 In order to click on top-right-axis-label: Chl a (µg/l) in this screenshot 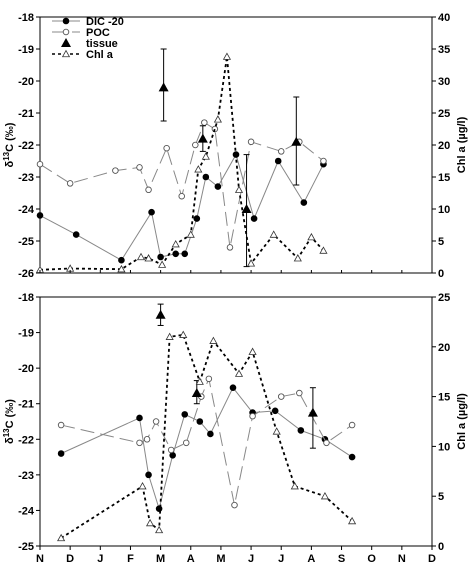, I will do `click(462, 144)`.